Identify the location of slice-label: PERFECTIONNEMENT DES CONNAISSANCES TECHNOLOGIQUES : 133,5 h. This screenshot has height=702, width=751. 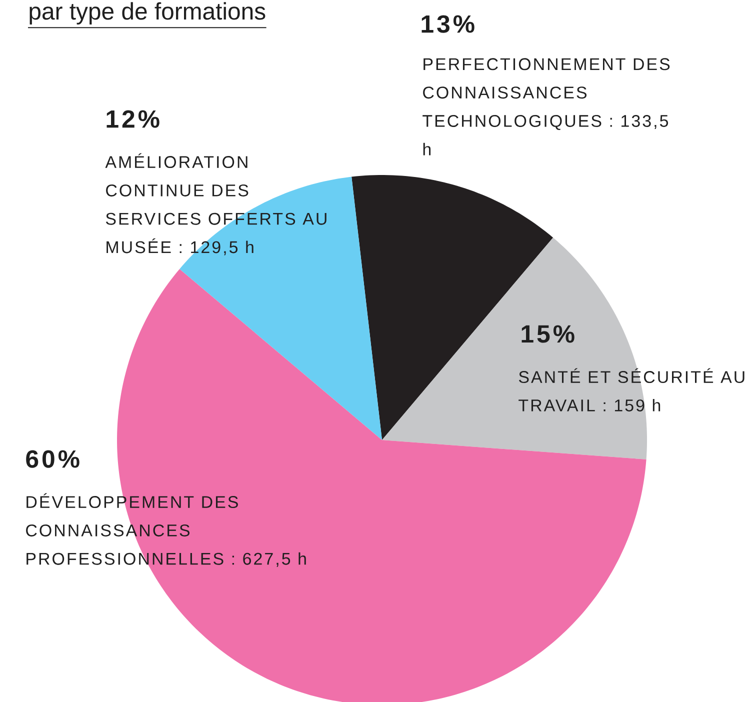
(546, 107).